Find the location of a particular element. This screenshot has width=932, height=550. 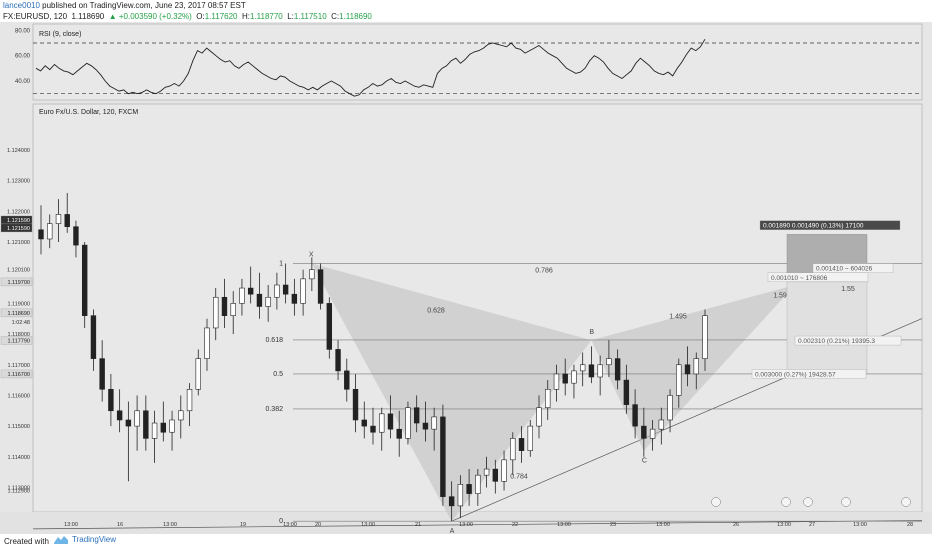

time-axis-tick: 19 is located at coordinates (243, 525).